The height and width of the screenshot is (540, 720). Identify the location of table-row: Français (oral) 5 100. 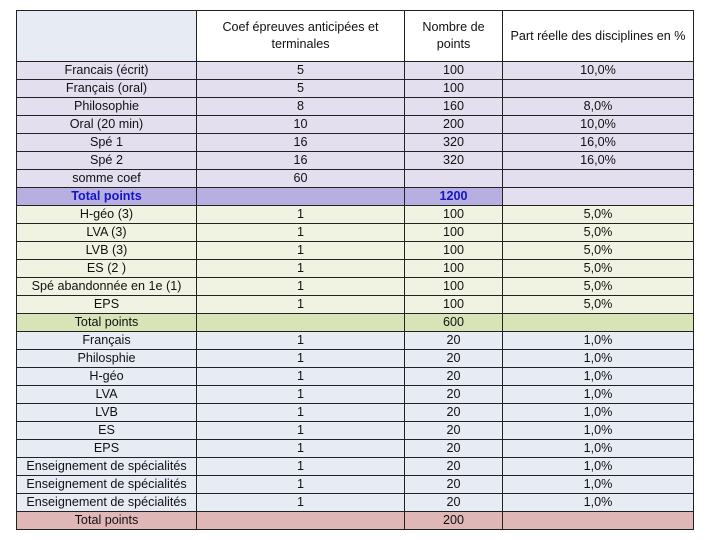
(355, 88).